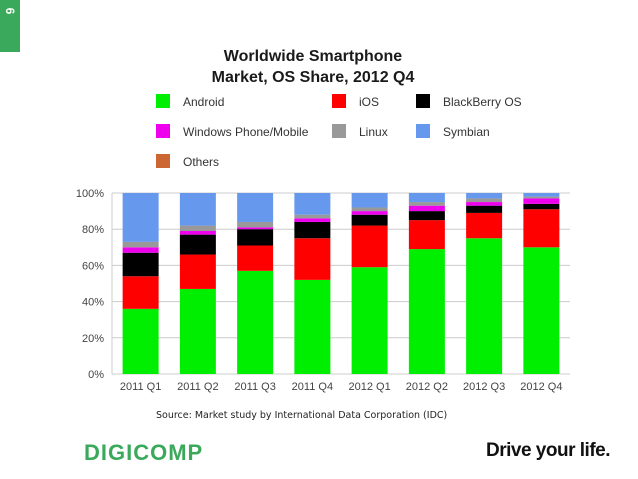 The width and height of the screenshot is (638, 479). What do you see at coordinates (197, 331) in the screenshot?
I see `bar-android-2011-q2` at bounding box center [197, 331].